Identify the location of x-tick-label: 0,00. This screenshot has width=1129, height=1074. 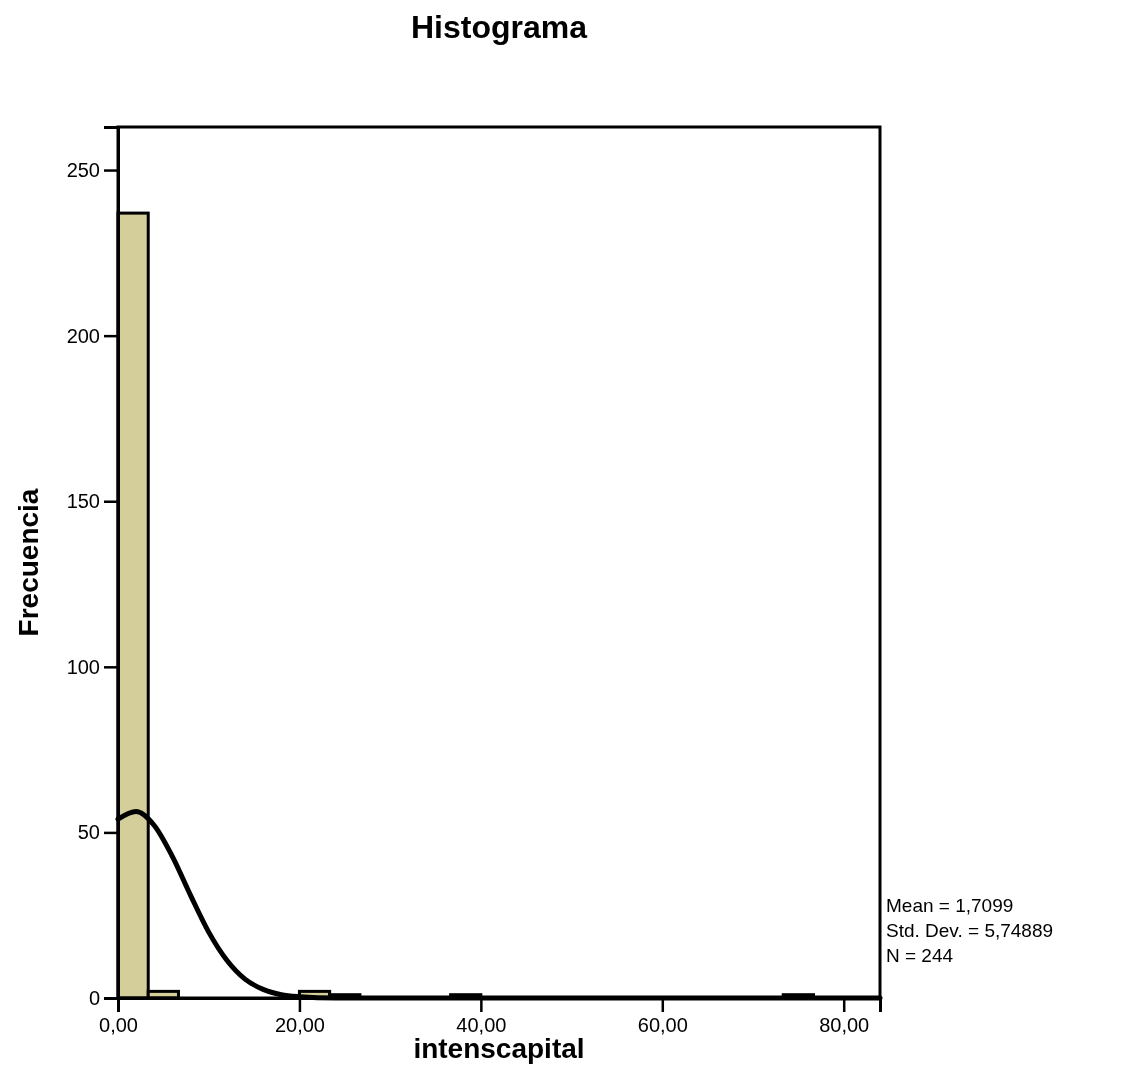
(118, 1025).